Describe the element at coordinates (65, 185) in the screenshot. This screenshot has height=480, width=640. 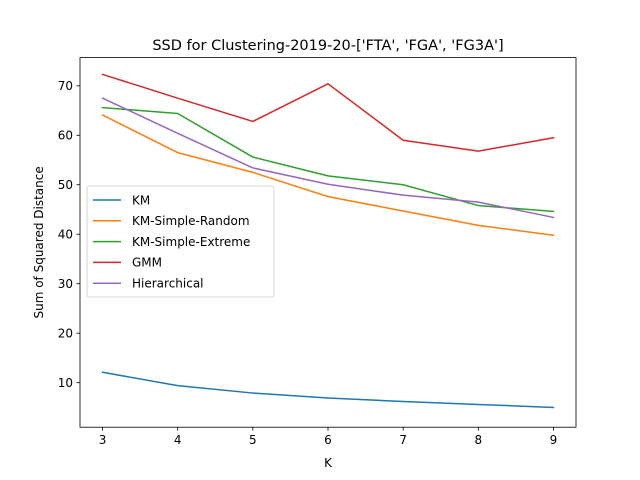
I see `y-tick-label-4: 50` at that location.